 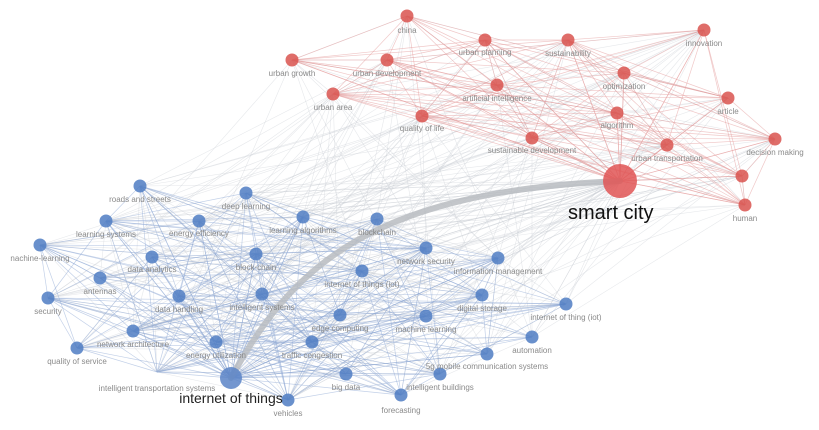 I want to click on node-urban-transportation, so click(x=667, y=145).